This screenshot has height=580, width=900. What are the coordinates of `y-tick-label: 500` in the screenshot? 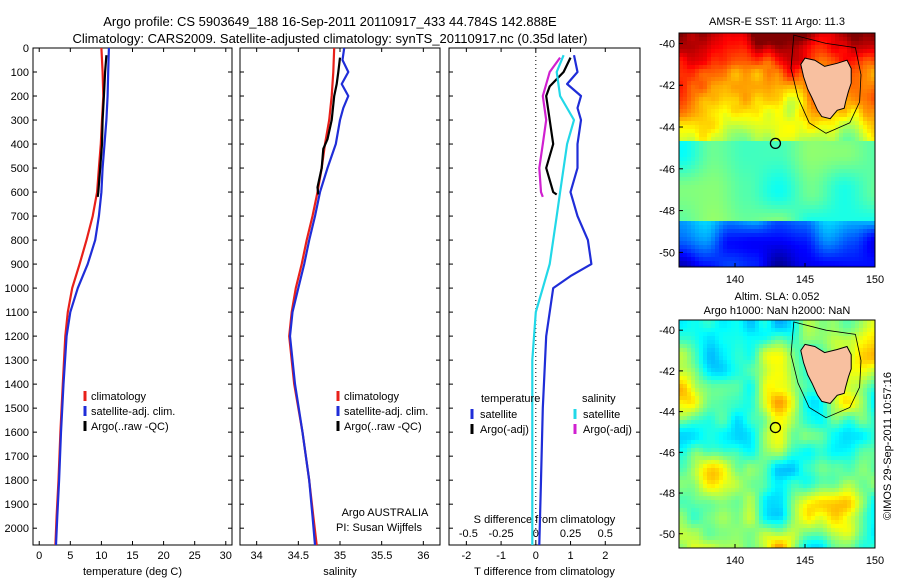 It's located at (20, 169).